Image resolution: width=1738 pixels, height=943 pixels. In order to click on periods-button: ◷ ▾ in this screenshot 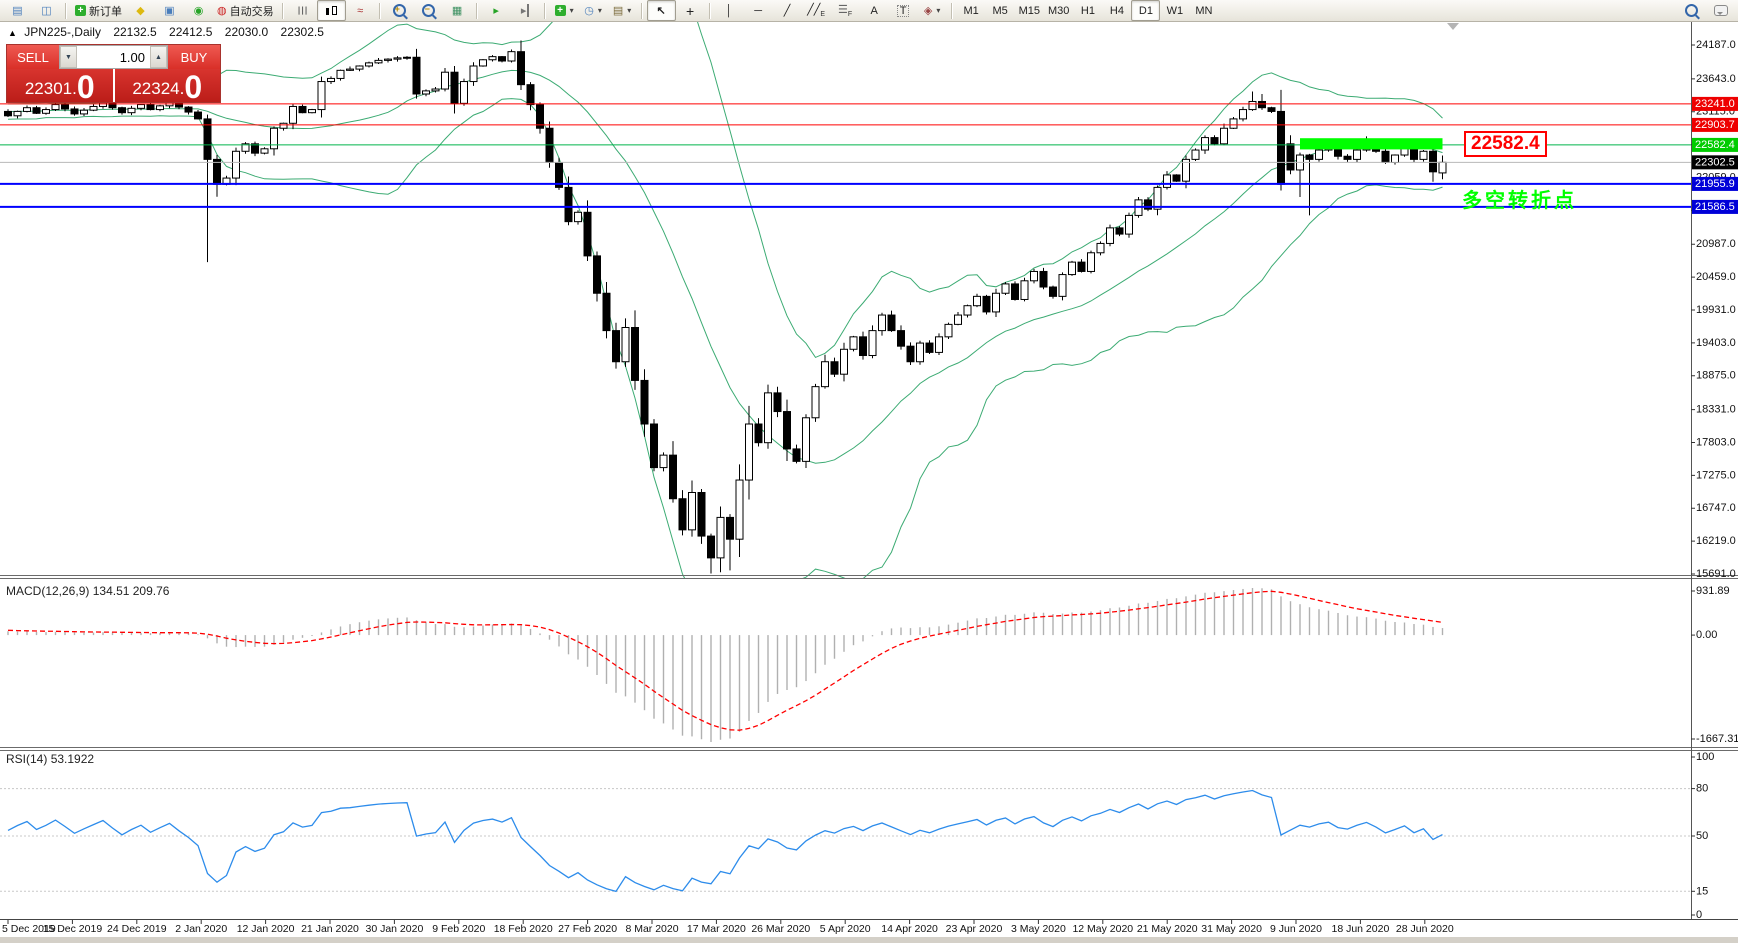, I will do `click(593, 10)`.